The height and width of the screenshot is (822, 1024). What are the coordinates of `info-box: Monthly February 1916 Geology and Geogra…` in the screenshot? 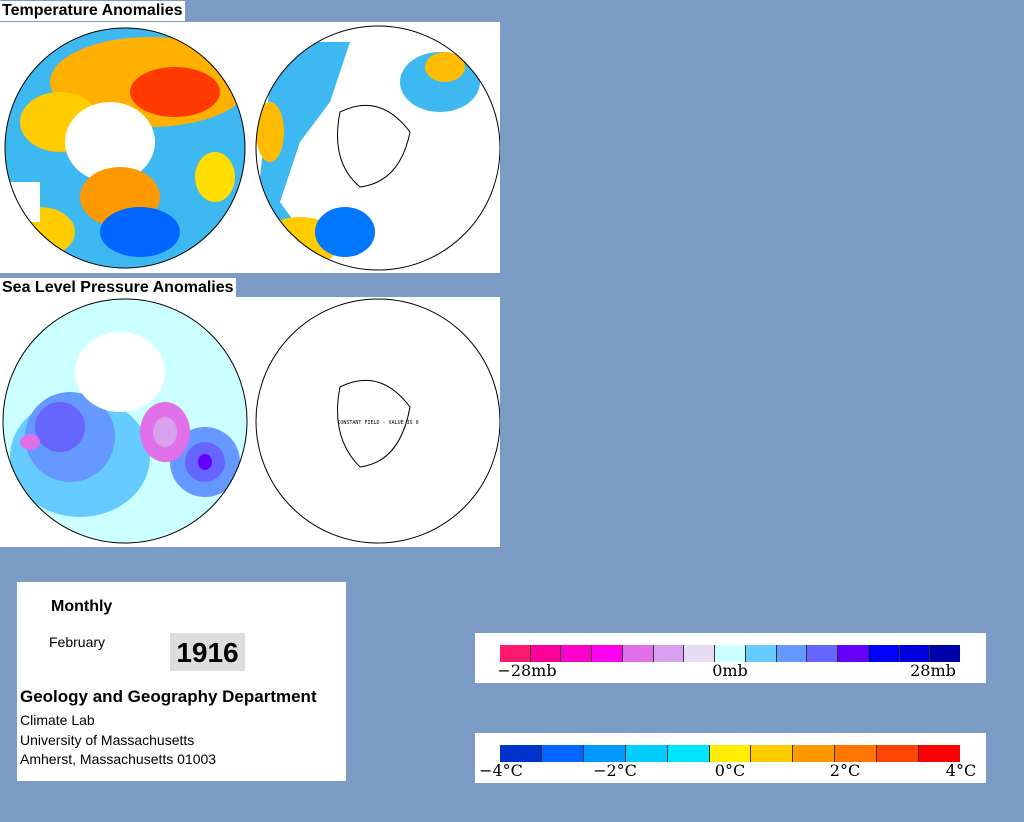 It's located at (181, 681).